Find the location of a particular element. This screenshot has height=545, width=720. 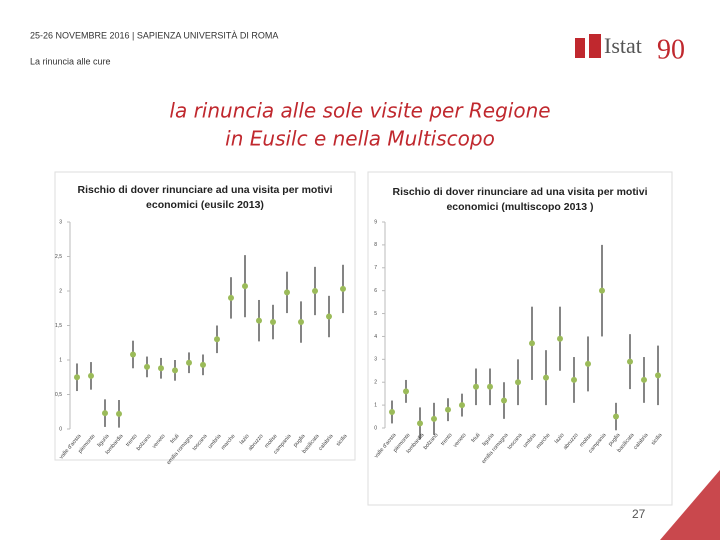

y-tick-label: 6 is located at coordinates (375, 291).